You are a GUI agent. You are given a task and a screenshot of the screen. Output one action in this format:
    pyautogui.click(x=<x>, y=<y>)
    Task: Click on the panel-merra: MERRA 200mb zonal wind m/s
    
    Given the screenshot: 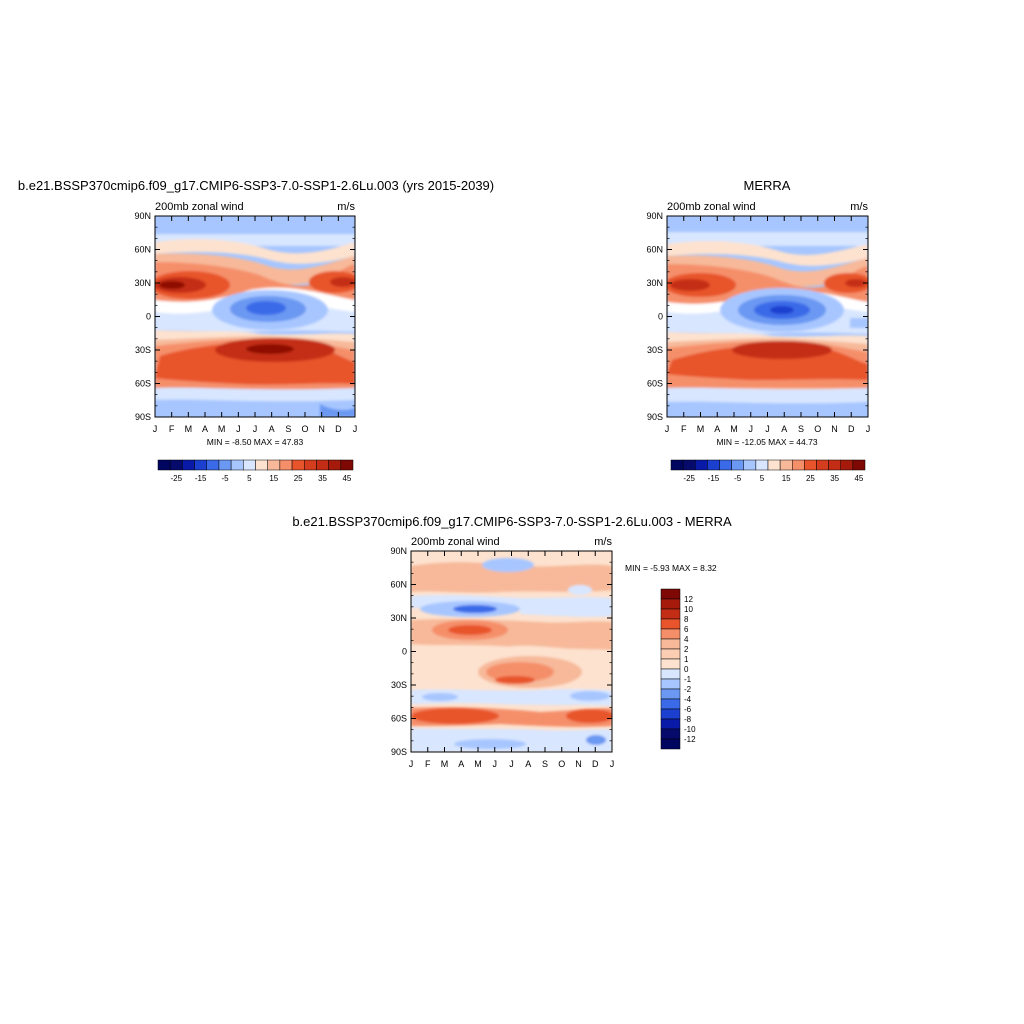 What is the action you would take?
    pyautogui.click(x=758, y=330)
    